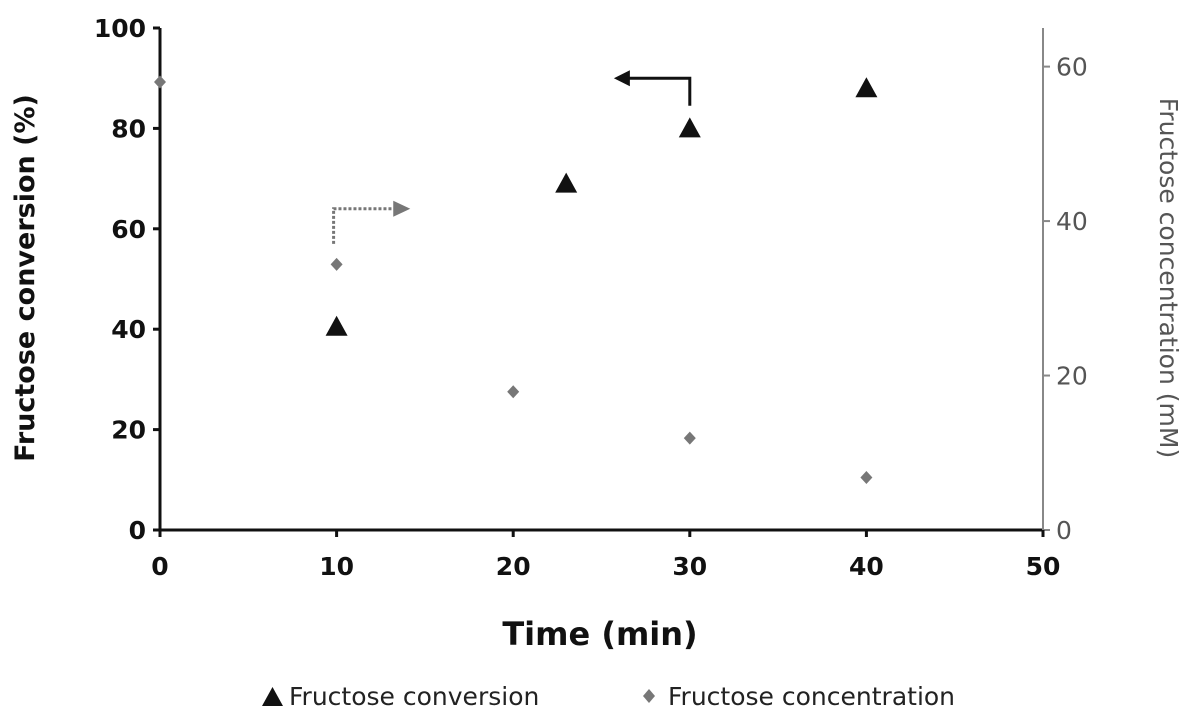  Describe the element at coordinates (512, 157) in the screenshot. I see `annotation-arrows` at that location.